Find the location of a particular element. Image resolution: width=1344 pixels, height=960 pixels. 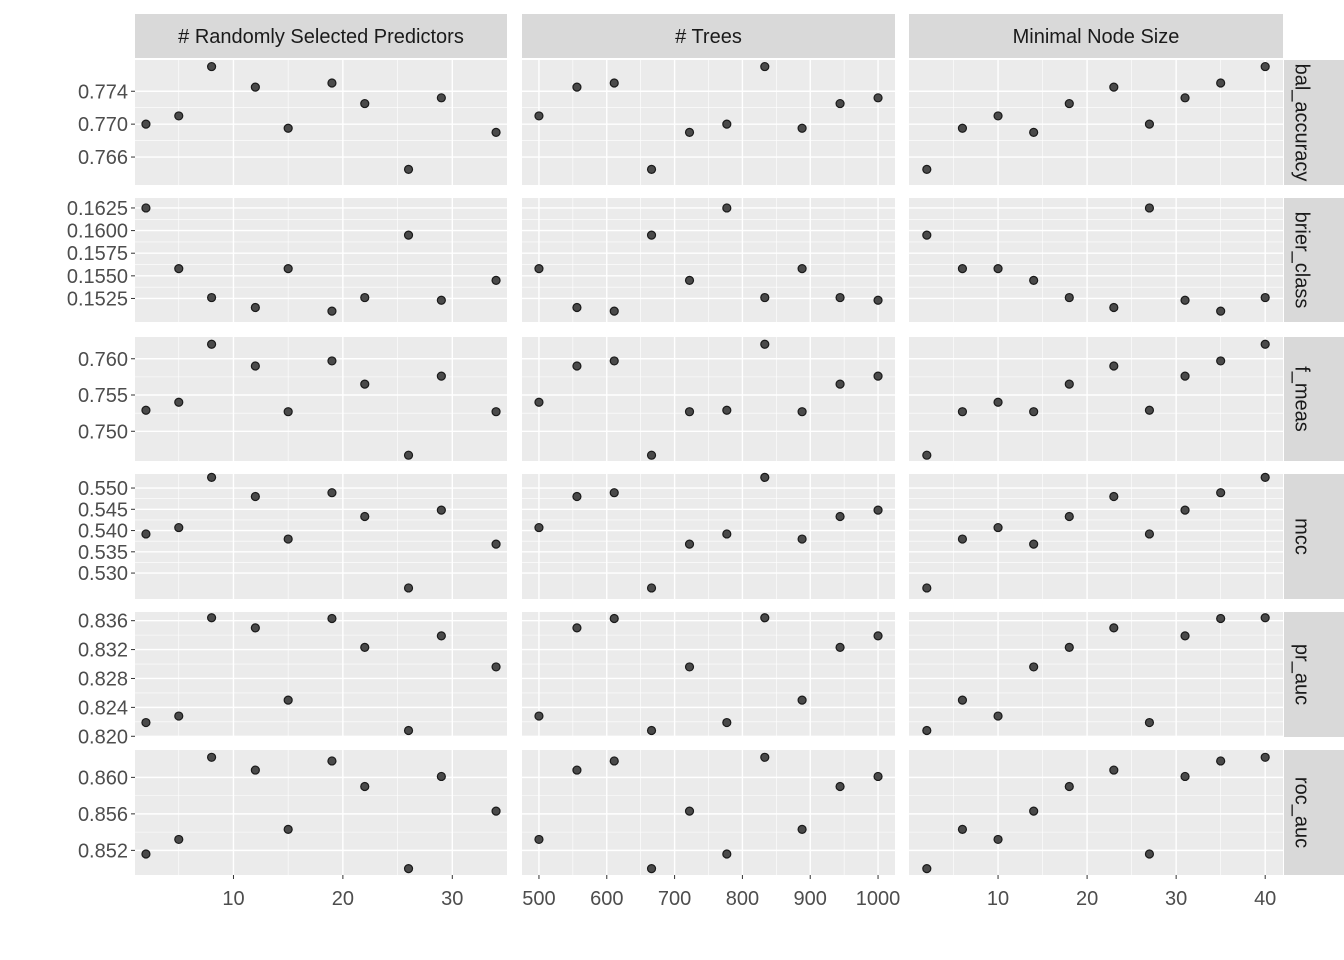

x-tick-label: 20 is located at coordinates (1087, 899).